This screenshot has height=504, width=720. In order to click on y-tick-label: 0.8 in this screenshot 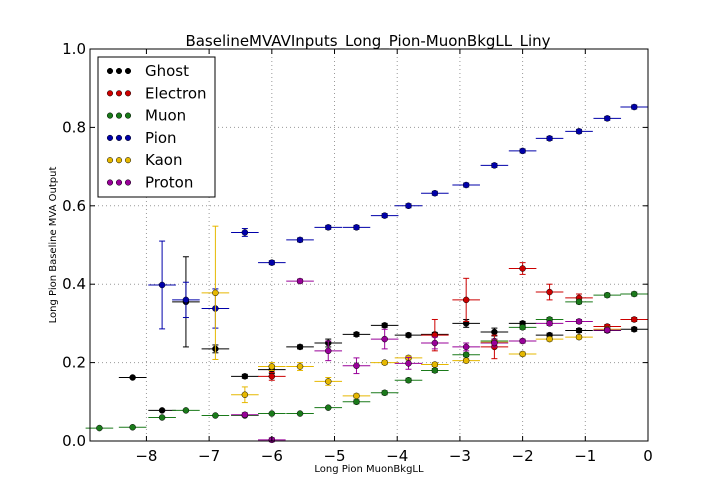, I will do `click(74, 127)`.